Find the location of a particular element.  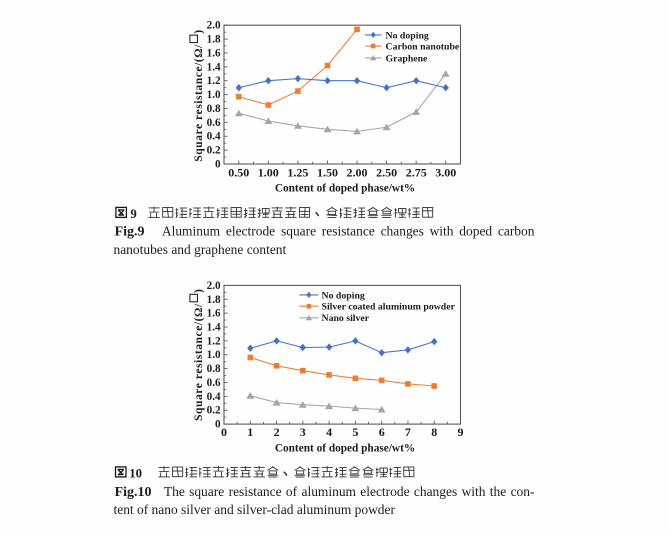

svg-text: Graphene is located at coordinates (407, 58).